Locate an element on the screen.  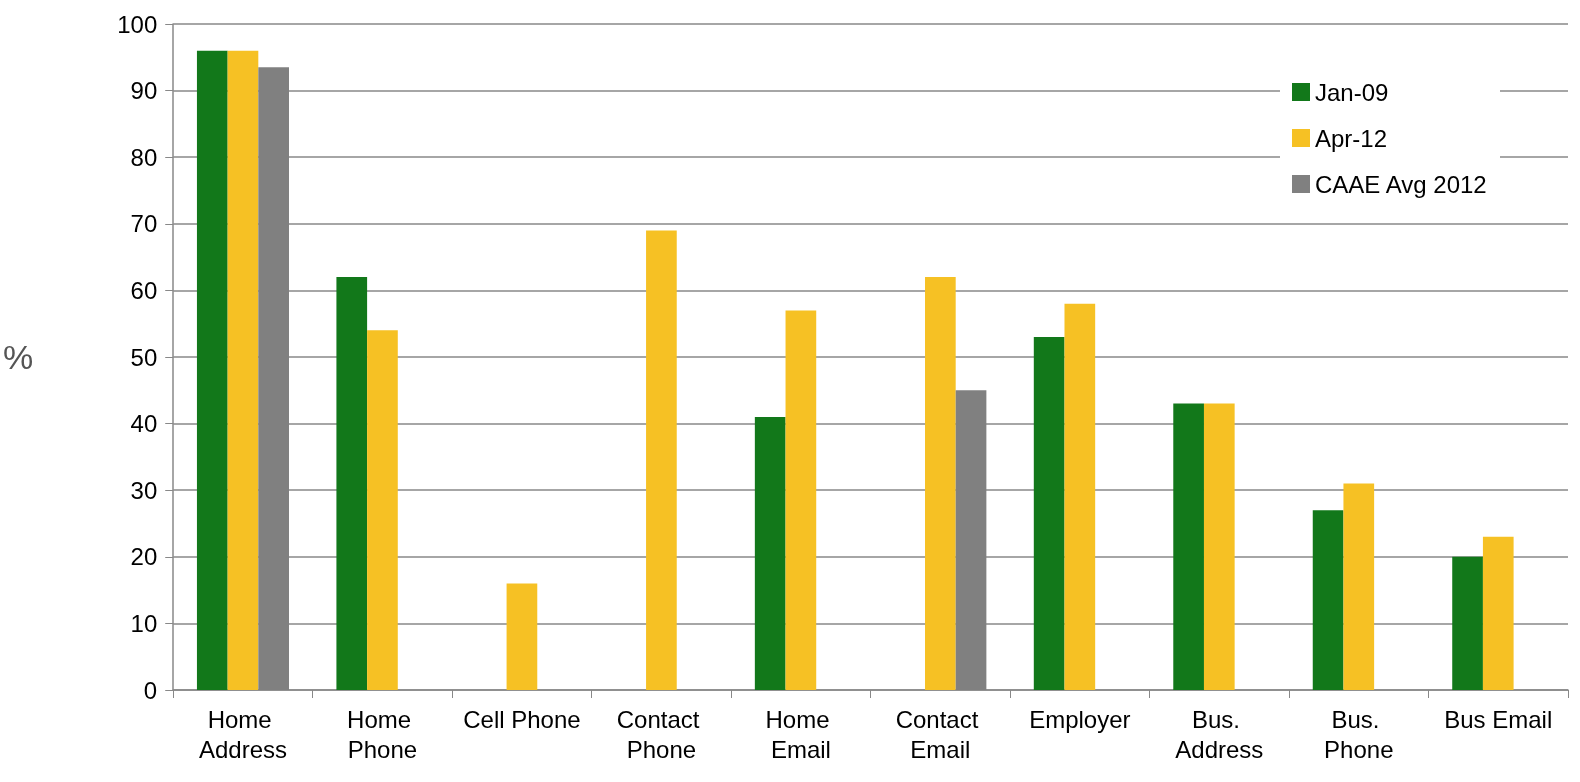
y-tick-label: 80 is located at coordinates (144, 157).